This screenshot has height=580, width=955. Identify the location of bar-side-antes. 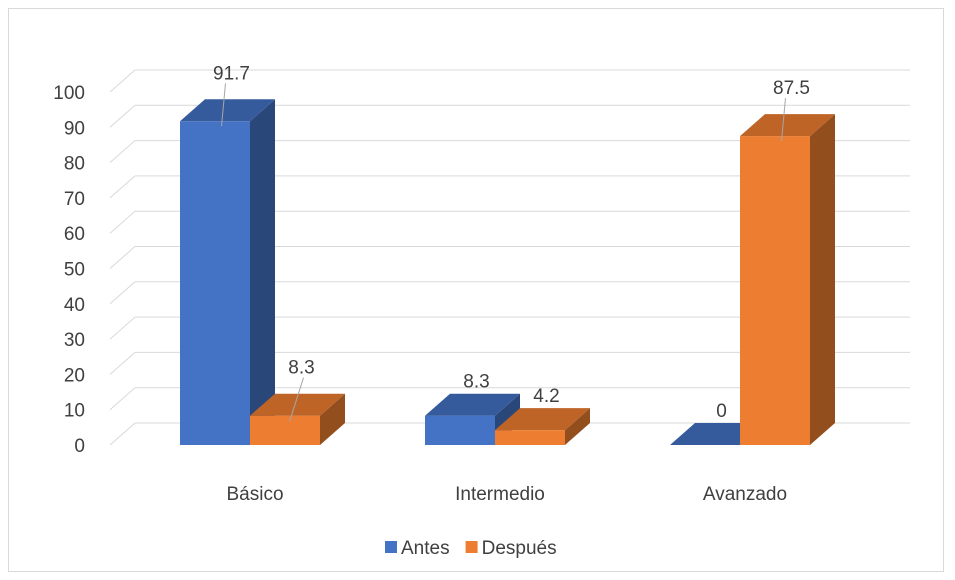
(262, 272).